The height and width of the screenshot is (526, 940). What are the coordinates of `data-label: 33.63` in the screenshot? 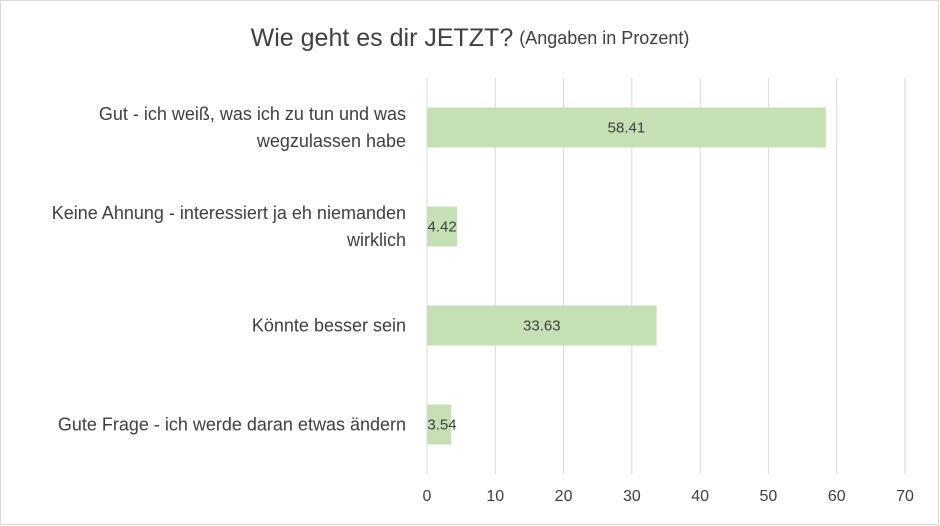 It's located at (542, 325).